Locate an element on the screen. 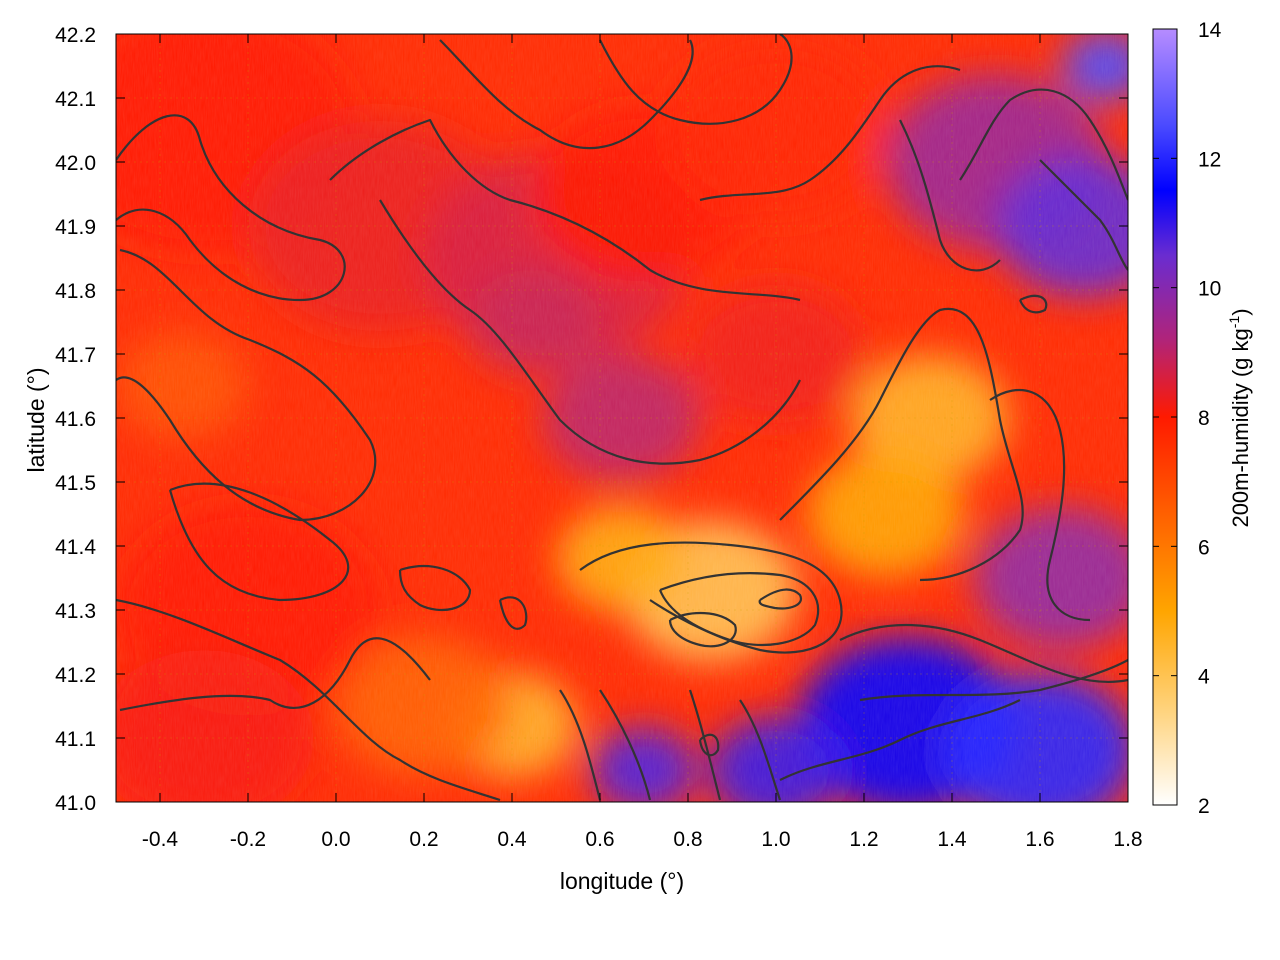 This screenshot has height=960, width=1280. y-tick-label: 41.4 is located at coordinates (75, 547).